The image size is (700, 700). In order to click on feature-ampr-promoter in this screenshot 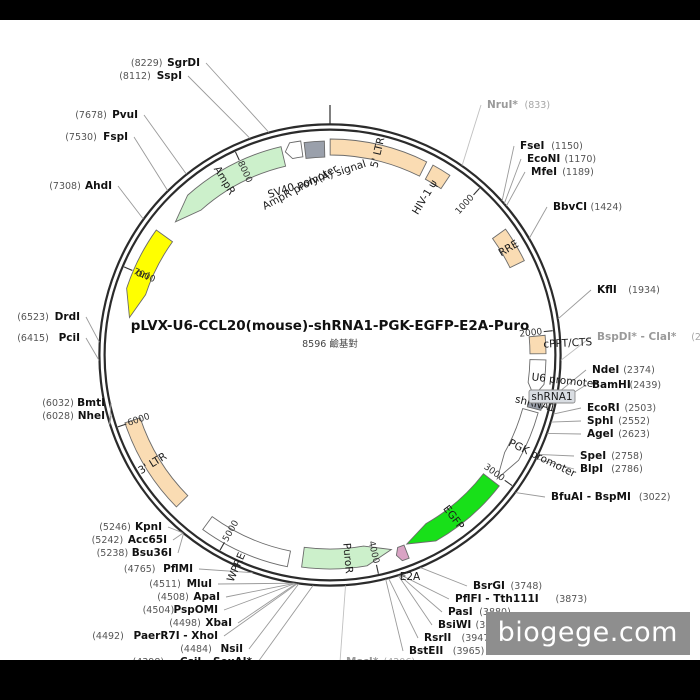, I will do `click(294, 150)`.